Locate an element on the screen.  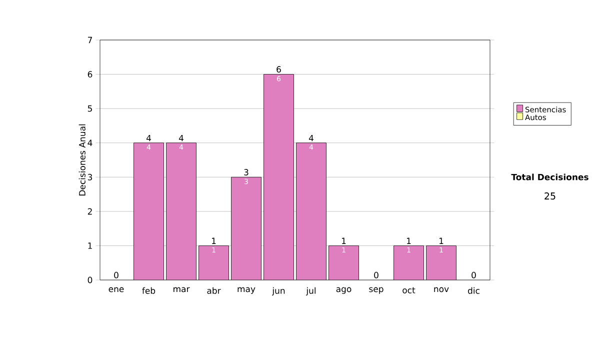
text: Total Decisiones is located at coordinates (549, 177).